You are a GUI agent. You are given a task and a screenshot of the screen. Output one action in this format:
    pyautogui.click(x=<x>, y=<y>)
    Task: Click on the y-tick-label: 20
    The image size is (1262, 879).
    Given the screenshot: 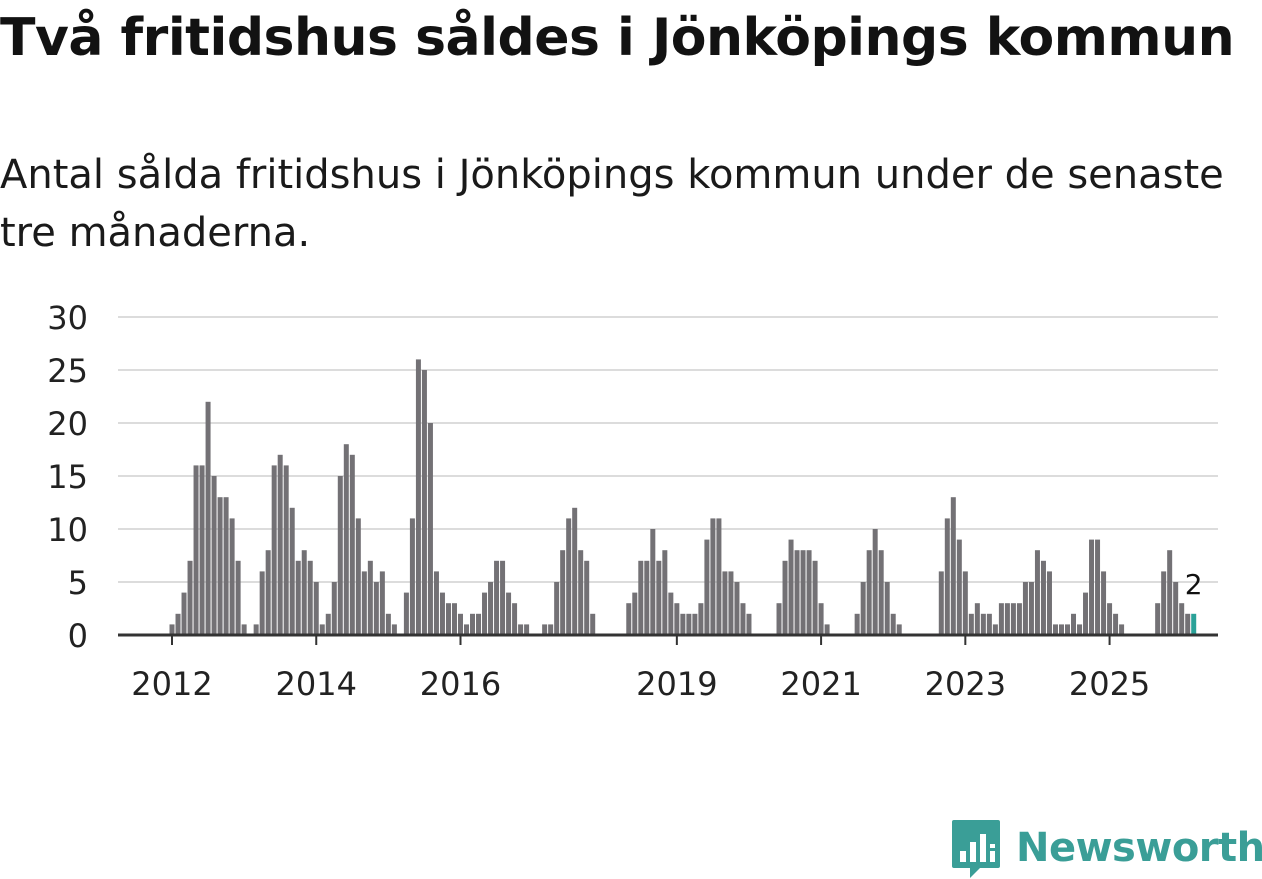 What is the action you would take?
    pyautogui.click(x=67, y=424)
    